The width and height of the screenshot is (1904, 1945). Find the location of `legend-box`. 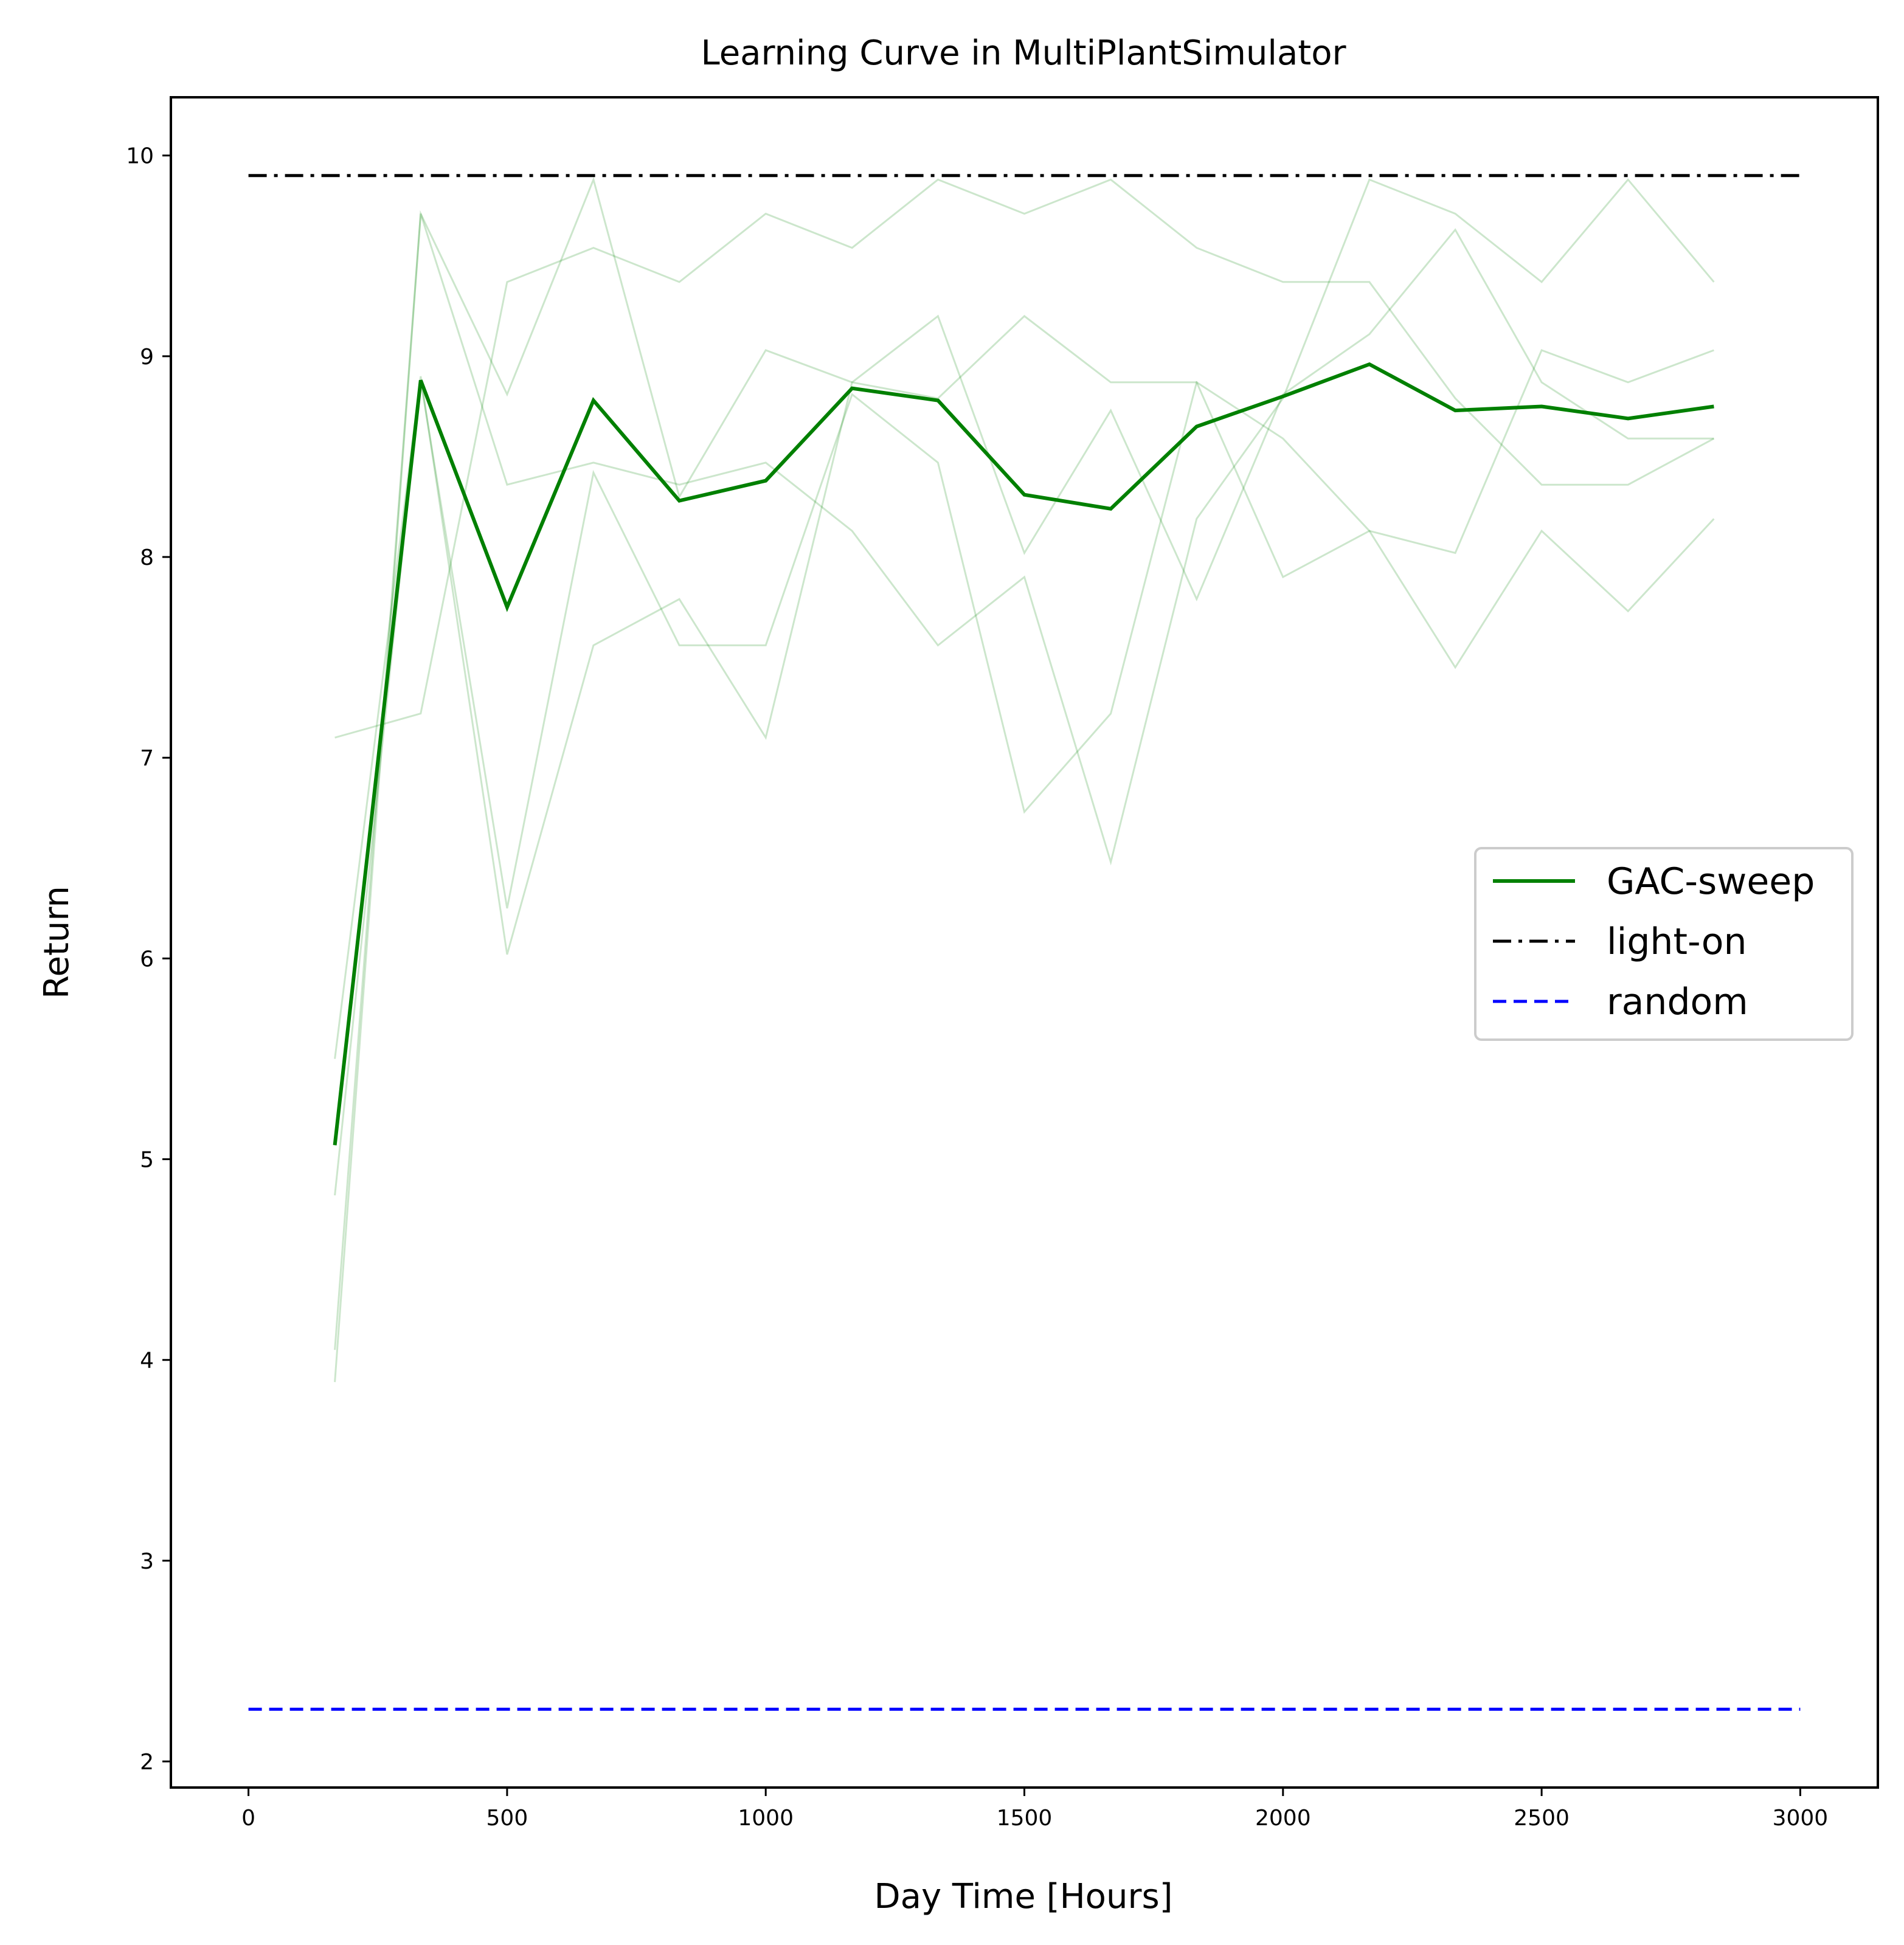

legend-box is located at coordinates (1664, 944).